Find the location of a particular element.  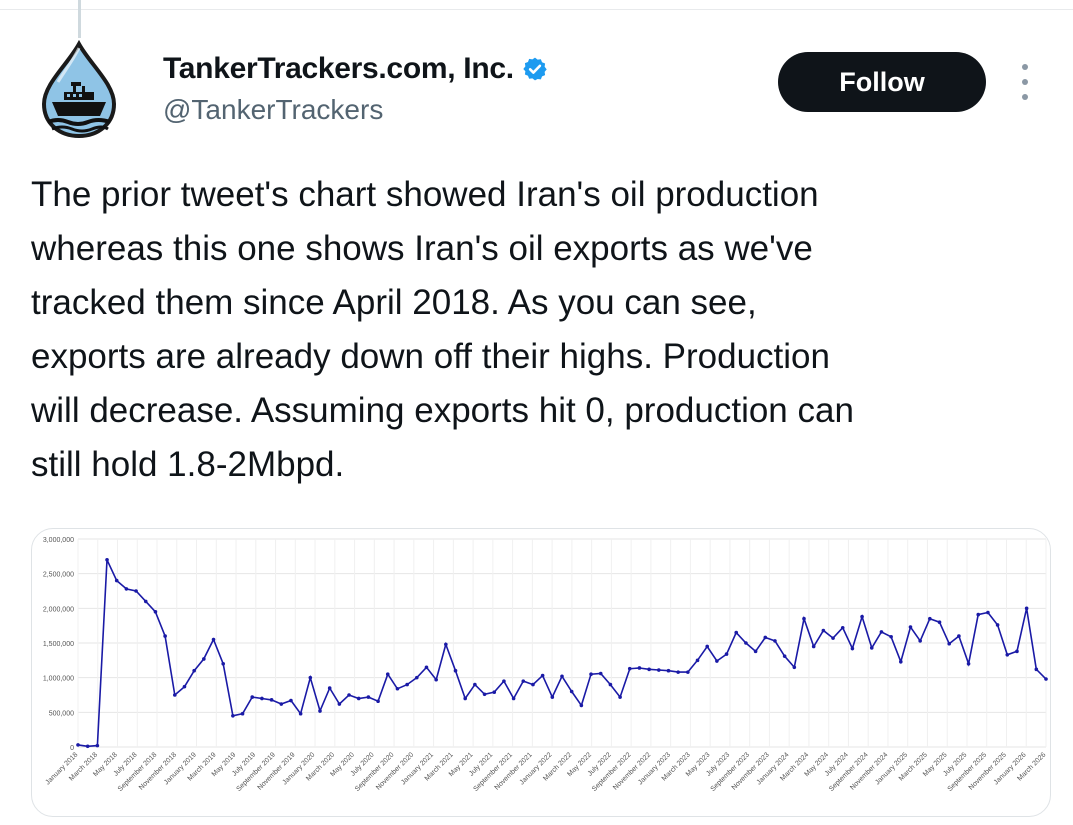

more-dots-vertical-icon is located at coordinates (1025, 82).